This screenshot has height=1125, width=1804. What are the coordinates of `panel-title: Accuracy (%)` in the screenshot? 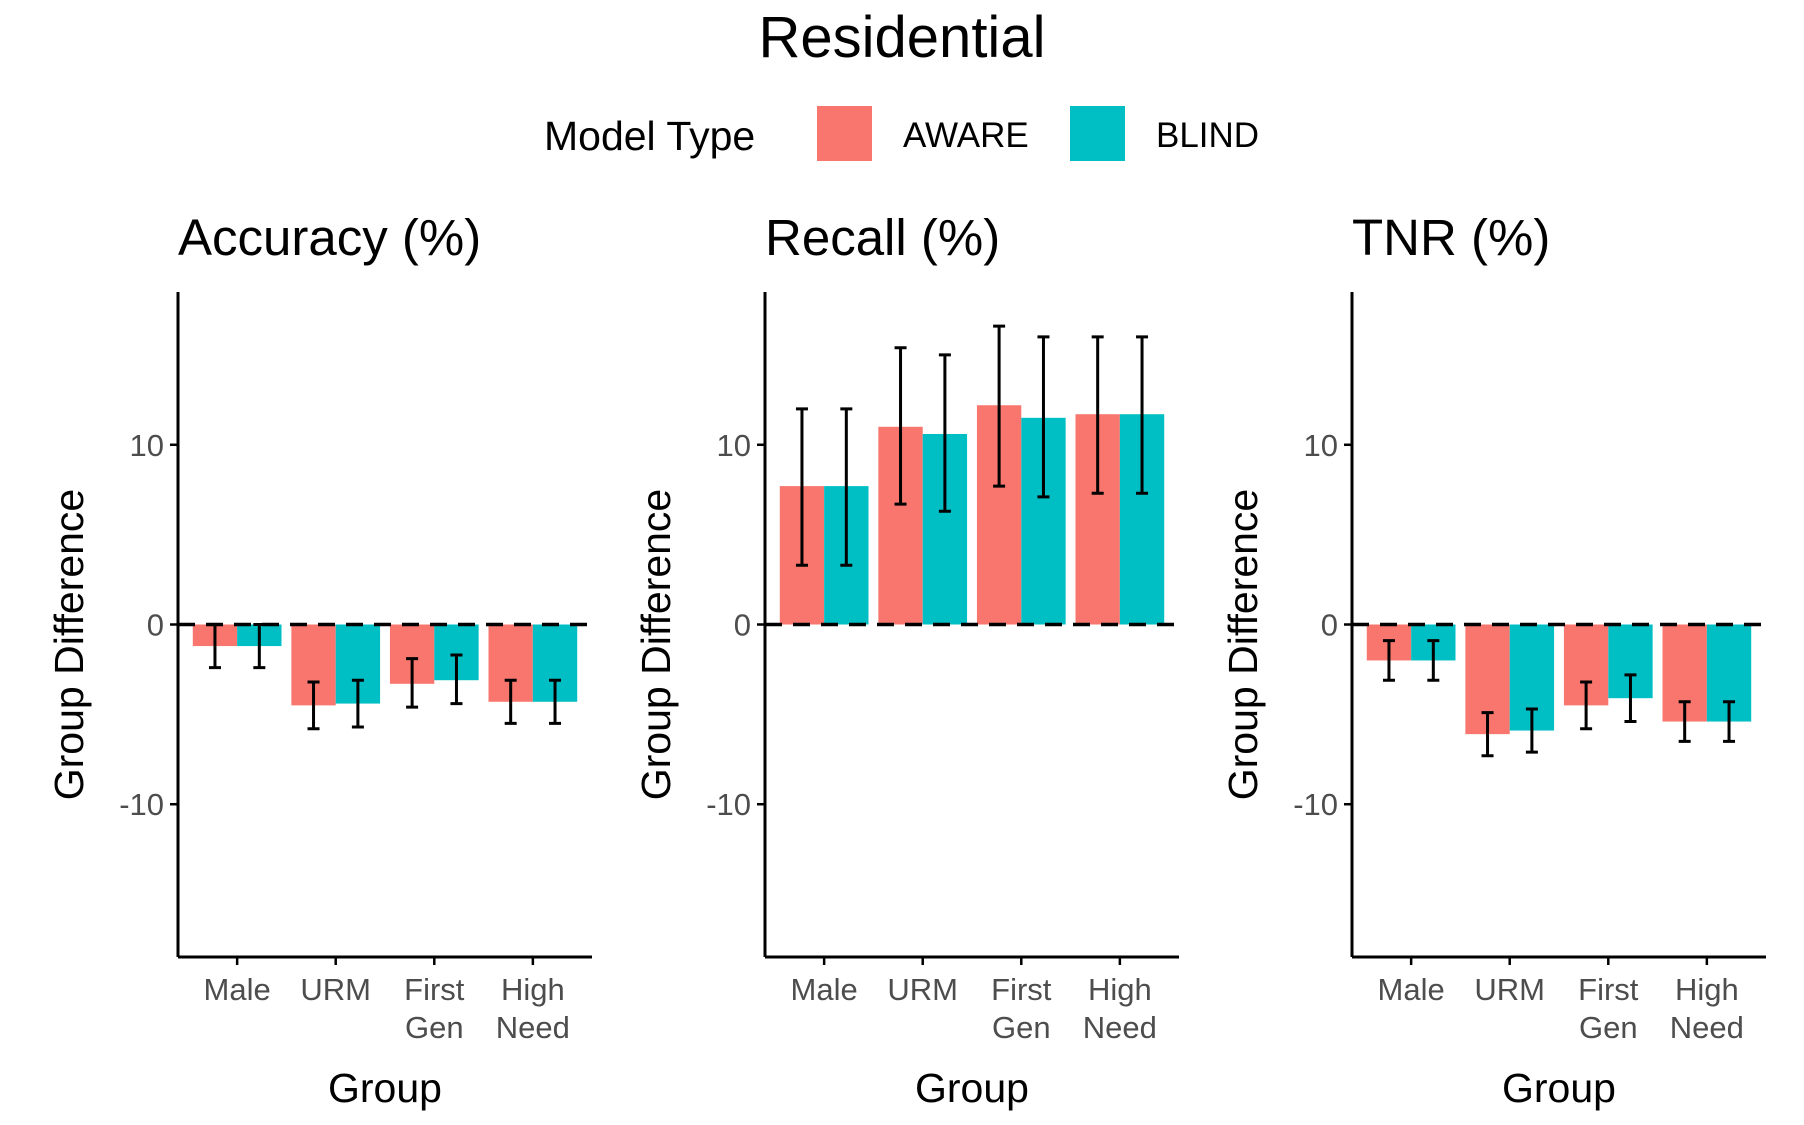 It's located at (329, 237).